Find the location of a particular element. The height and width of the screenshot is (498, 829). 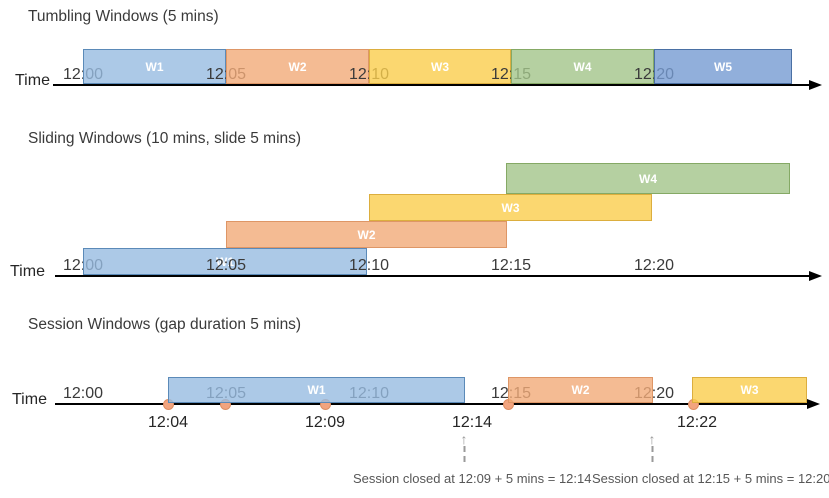

sliding-section-title: Sliding Windows (10 mins, slide 5 mins) is located at coordinates (165, 138).